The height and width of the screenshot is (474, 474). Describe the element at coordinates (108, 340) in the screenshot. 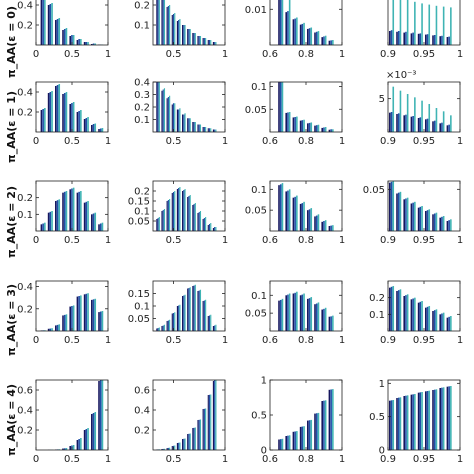

I see `x-tick-label: 1` at that location.